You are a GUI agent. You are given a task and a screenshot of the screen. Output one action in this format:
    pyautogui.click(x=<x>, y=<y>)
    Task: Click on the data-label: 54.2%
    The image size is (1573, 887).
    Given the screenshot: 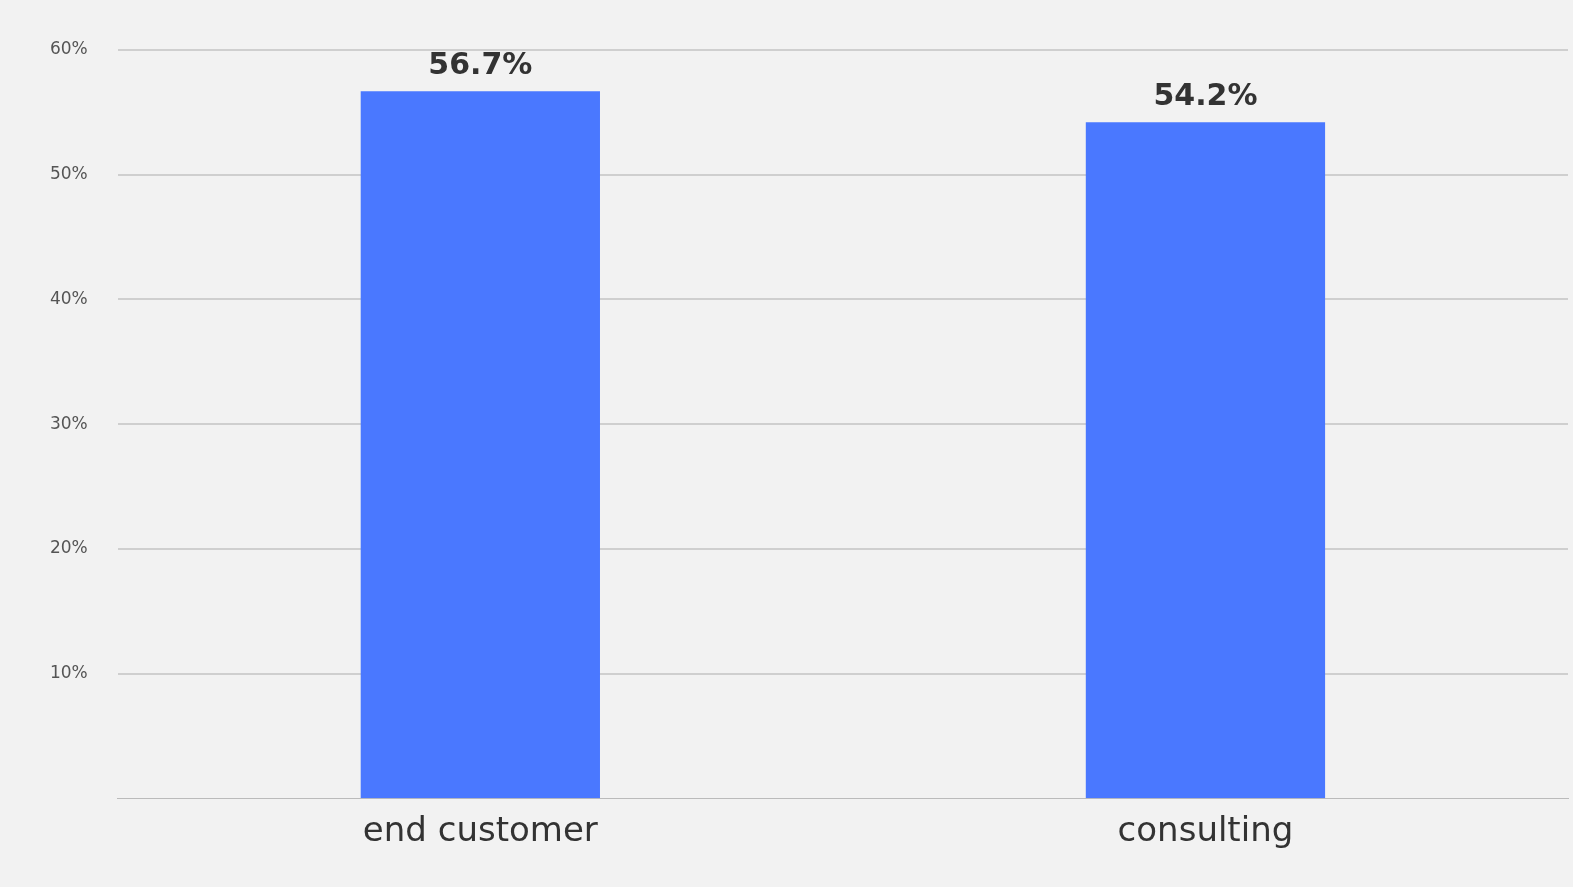 What is the action you would take?
    pyautogui.click(x=1205, y=95)
    